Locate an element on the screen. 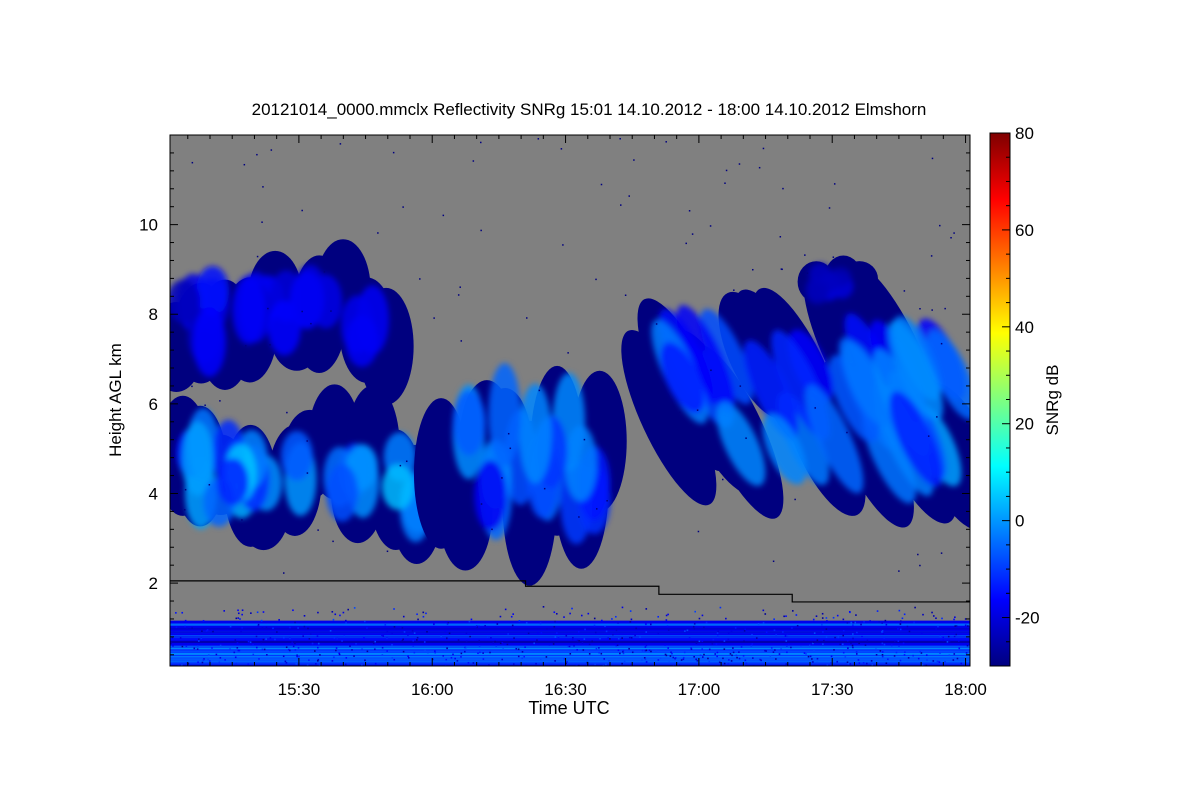  x-tick-label: 16:00 is located at coordinates (432, 689).